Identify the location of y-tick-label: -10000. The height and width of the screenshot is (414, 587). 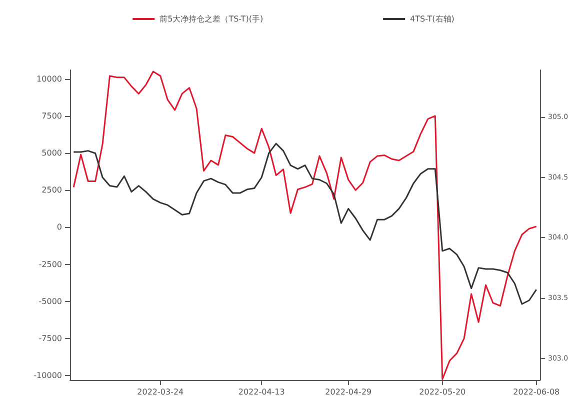
(48, 375).